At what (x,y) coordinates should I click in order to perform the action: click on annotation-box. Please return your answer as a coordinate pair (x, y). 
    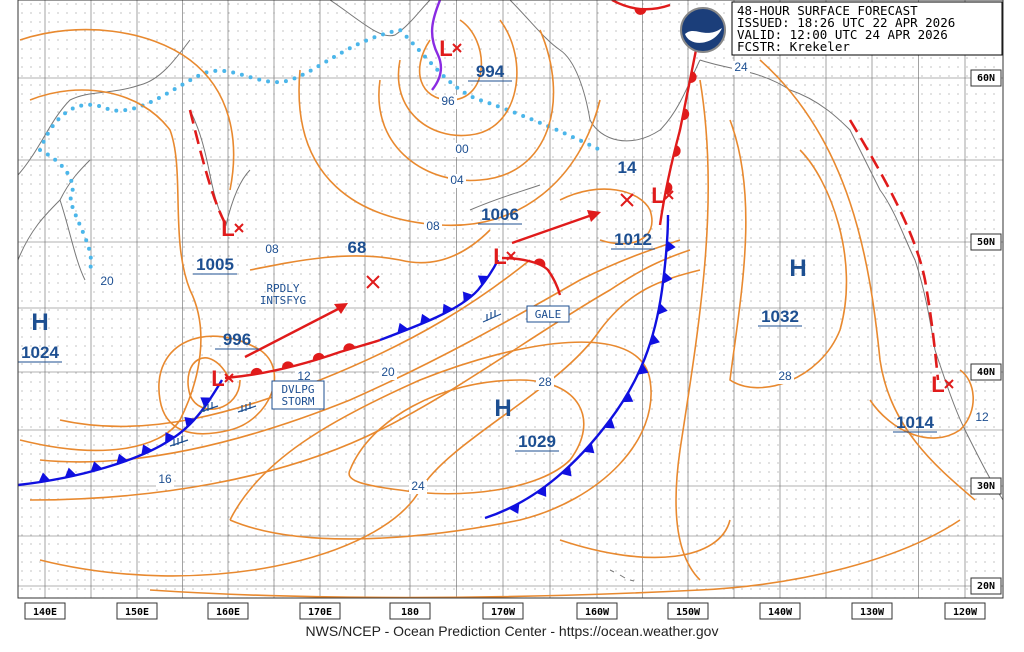
    Looking at the image, I should click on (548, 314).